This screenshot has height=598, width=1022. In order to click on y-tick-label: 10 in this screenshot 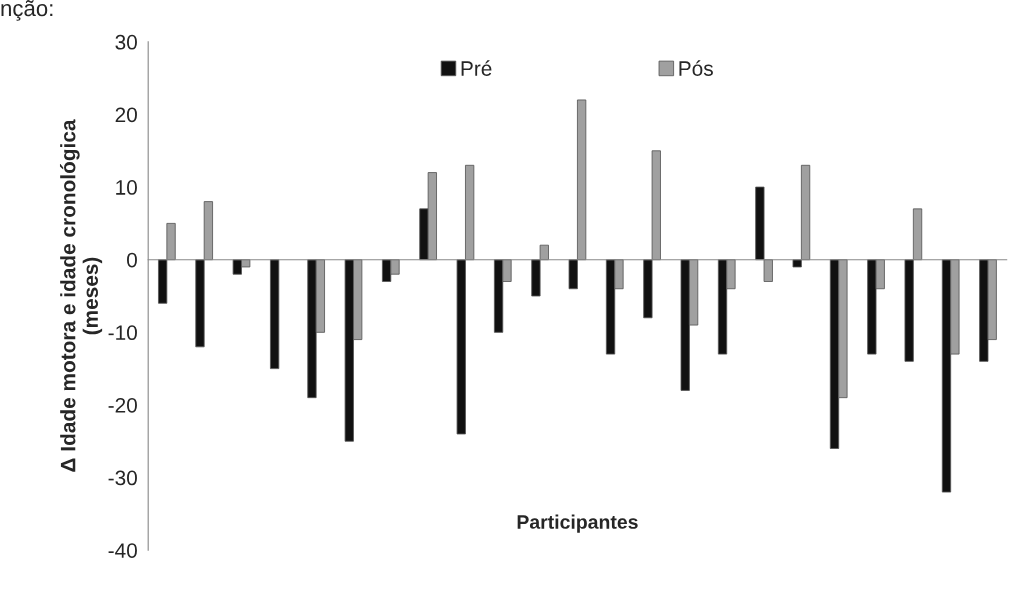, I will do `click(126, 187)`.